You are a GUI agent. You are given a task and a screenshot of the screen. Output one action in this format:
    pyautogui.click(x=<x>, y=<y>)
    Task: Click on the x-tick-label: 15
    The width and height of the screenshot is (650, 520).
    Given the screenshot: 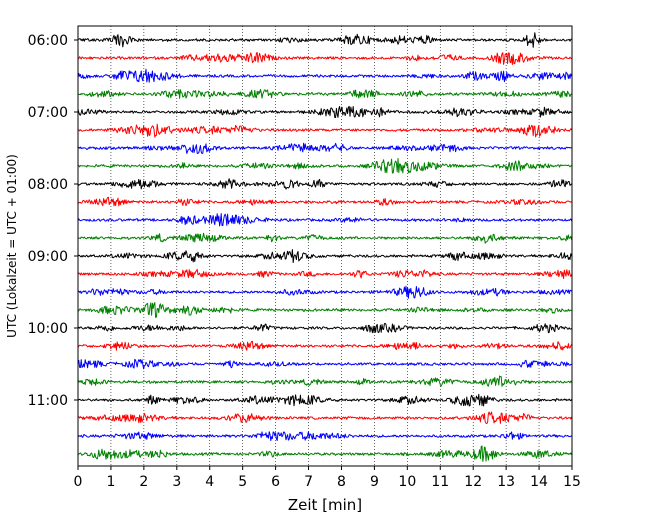 What is the action you would take?
    pyautogui.click(x=572, y=482)
    